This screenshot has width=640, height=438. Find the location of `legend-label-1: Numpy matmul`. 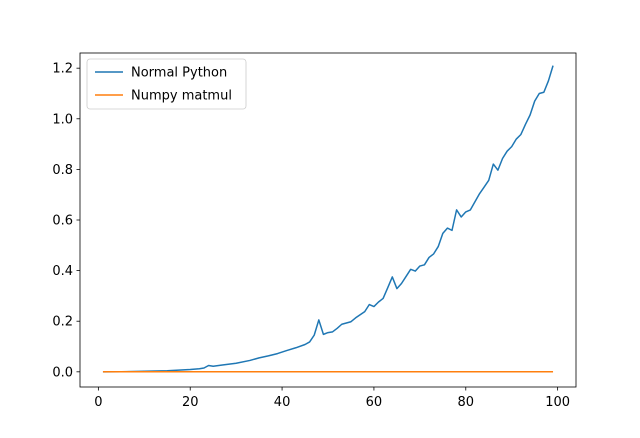

legend-label-1: Numpy matmul is located at coordinates (181, 96).